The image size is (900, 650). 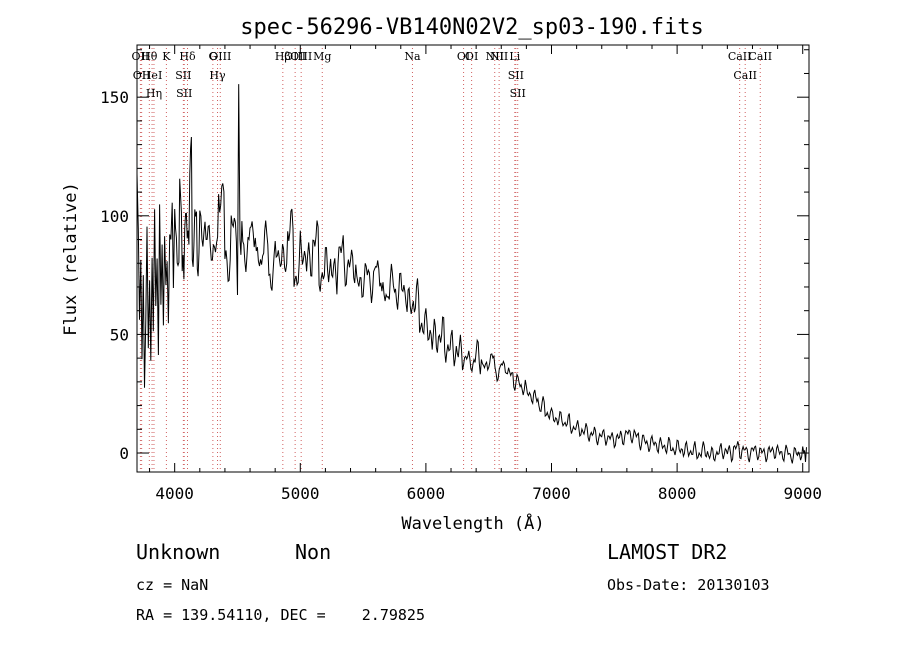 What do you see at coordinates (472, 27) in the screenshot?
I see `chart-title: spec-56296-VB140N02V2_sp03-190.fits` at bounding box center [472, 27].